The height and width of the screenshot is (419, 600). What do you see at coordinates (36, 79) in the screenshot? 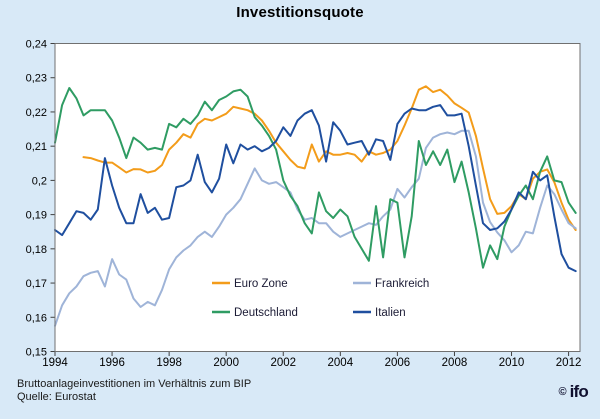
I see `y-axis-label: 0,23` at bounding box center [36, 79].